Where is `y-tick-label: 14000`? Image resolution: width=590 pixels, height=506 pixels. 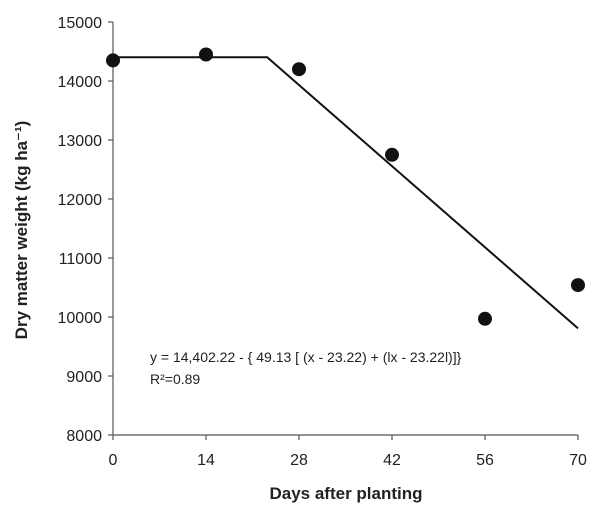 y-tick-label: 14000 is located at coordinates (80, 82).